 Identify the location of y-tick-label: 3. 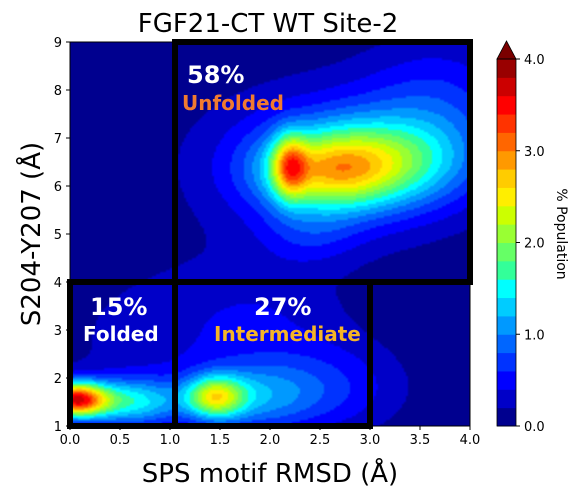
(58, 331).